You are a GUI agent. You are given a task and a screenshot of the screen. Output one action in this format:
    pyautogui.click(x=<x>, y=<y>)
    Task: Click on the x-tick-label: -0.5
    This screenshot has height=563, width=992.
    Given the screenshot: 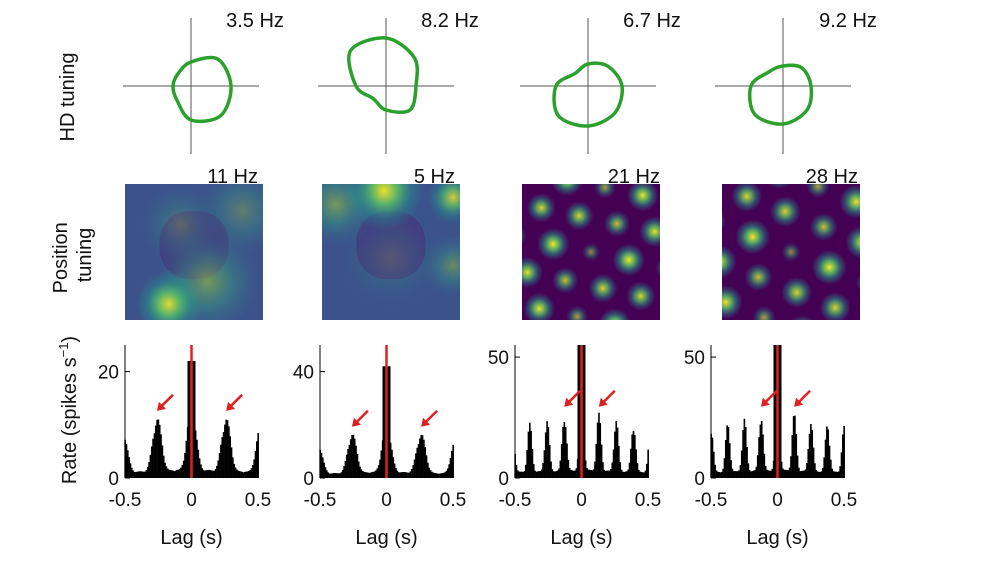 What is the action you would take?
    pyautogui.click(x=711, y=500)
    